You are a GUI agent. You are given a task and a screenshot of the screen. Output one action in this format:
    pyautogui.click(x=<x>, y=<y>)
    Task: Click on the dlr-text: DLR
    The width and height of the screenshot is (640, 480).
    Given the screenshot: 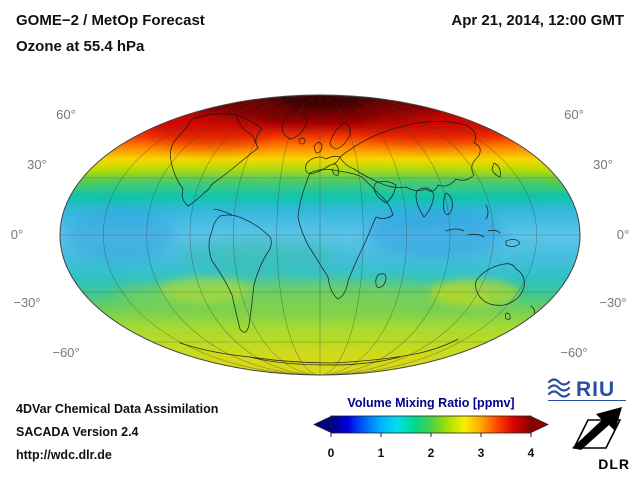 What is the action you would take?
    pyautogui.click(x=614, y=464)
    